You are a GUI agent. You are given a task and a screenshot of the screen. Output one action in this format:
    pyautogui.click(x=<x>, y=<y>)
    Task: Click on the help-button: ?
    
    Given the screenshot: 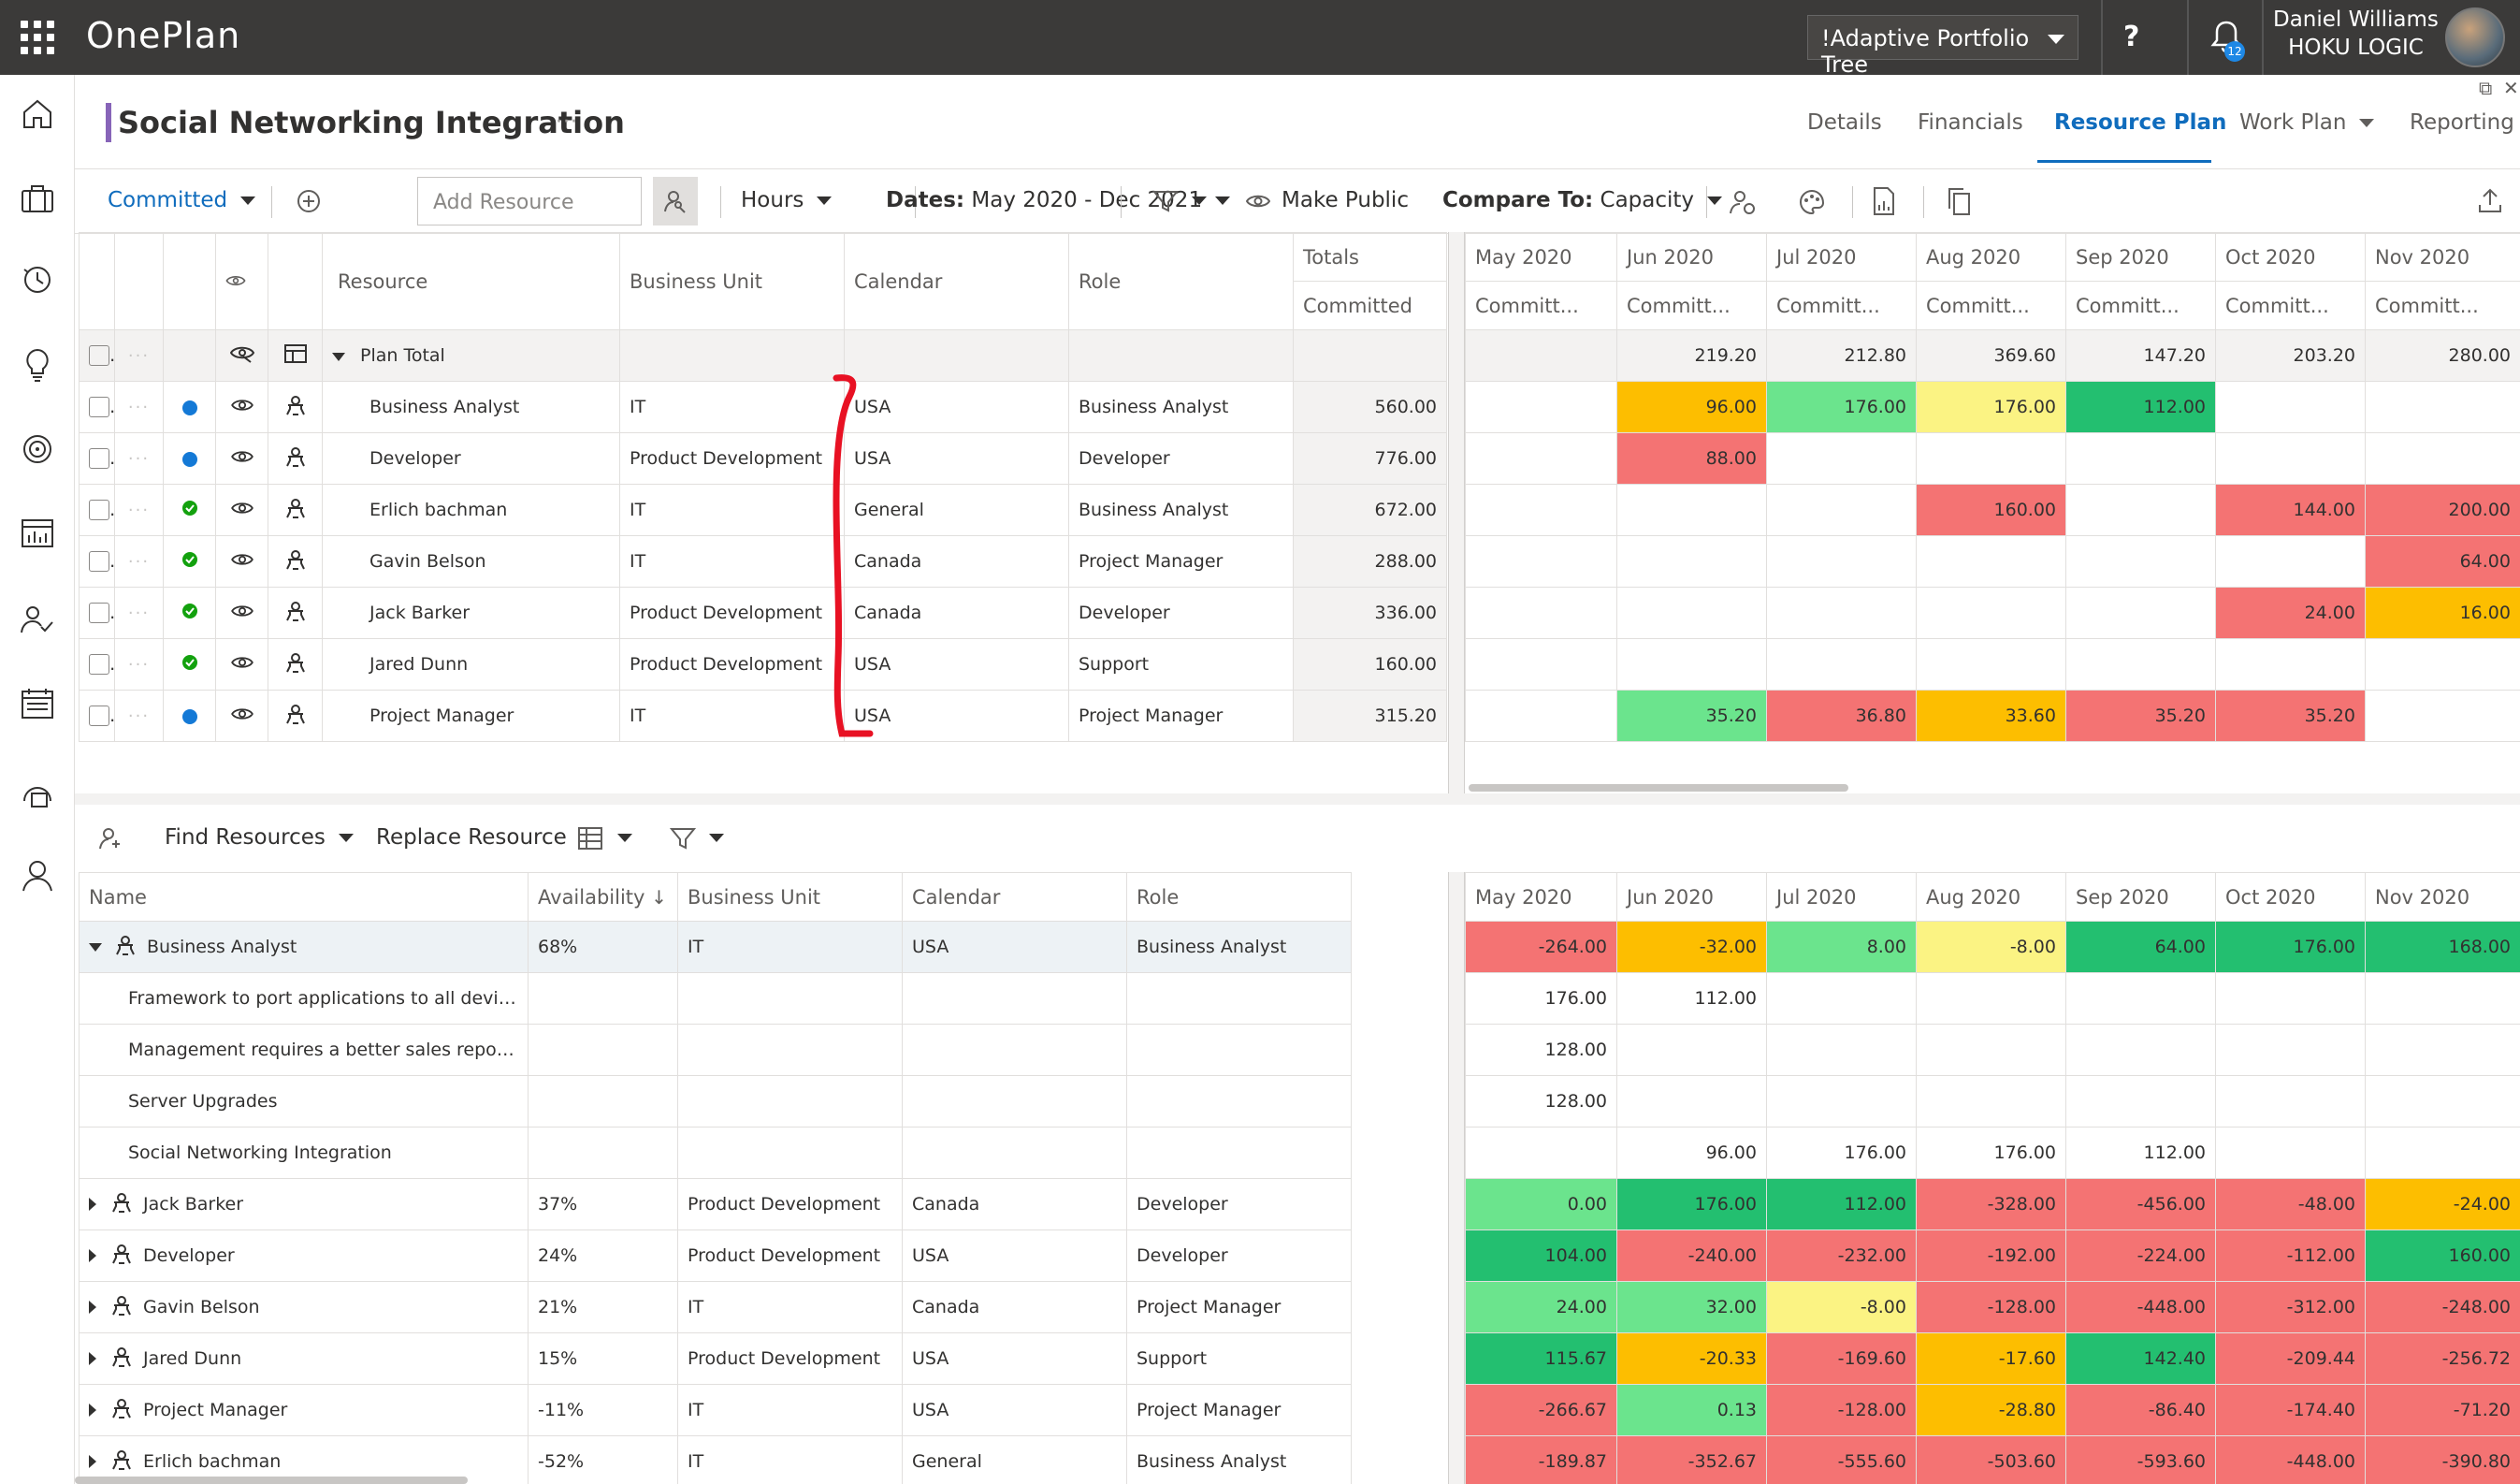 What is the action you would take?
    pyautogui.click(x=2131, y=37)
    